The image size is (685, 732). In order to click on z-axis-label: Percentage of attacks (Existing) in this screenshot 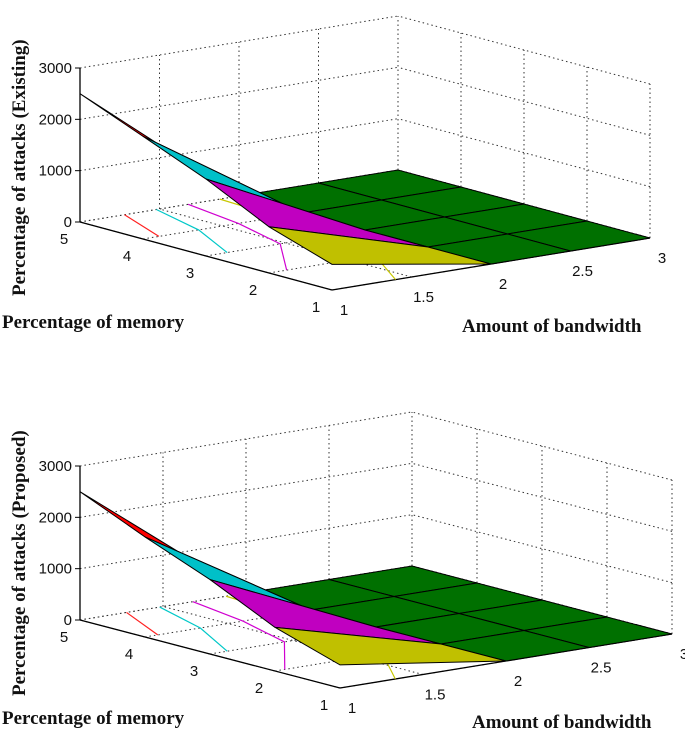, I will do `click(19, 167)`.